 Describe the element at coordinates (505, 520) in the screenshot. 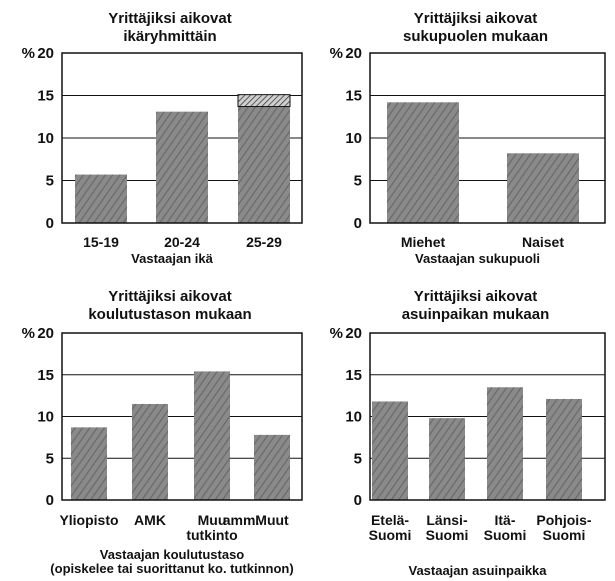

I see `category-label: Itä-` at that location.